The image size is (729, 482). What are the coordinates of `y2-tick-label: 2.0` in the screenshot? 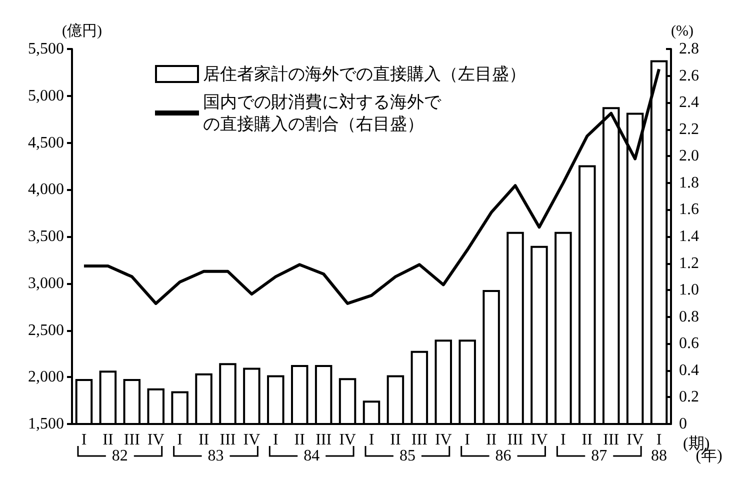 It's located at (689, 156).